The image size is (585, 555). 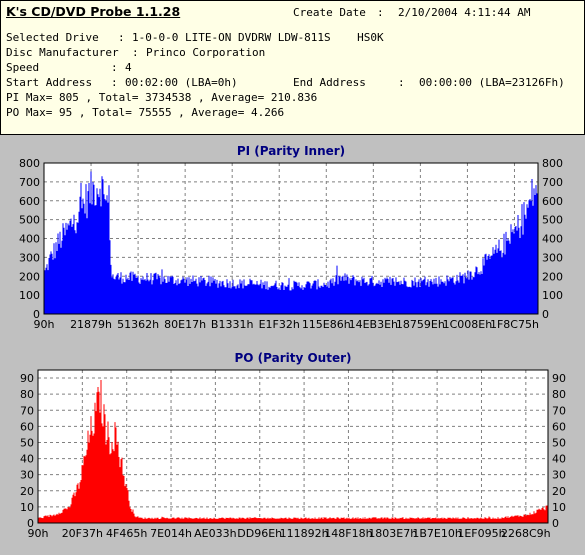 What do you see at coordinates (559, 426) in the screenshot?
I see `po-y-tick-right: 60` at bounding box center [559, 426].